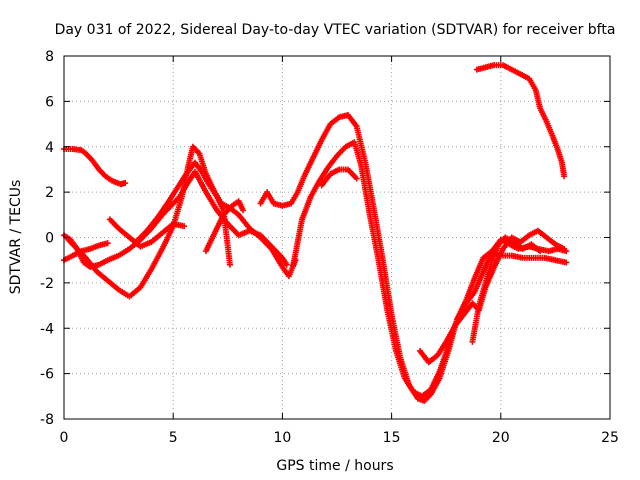 The image size is (640, 480). Describe the element at coordinates (610, 438) in the screenshot. I see `x-tick-label: 25` at that location.